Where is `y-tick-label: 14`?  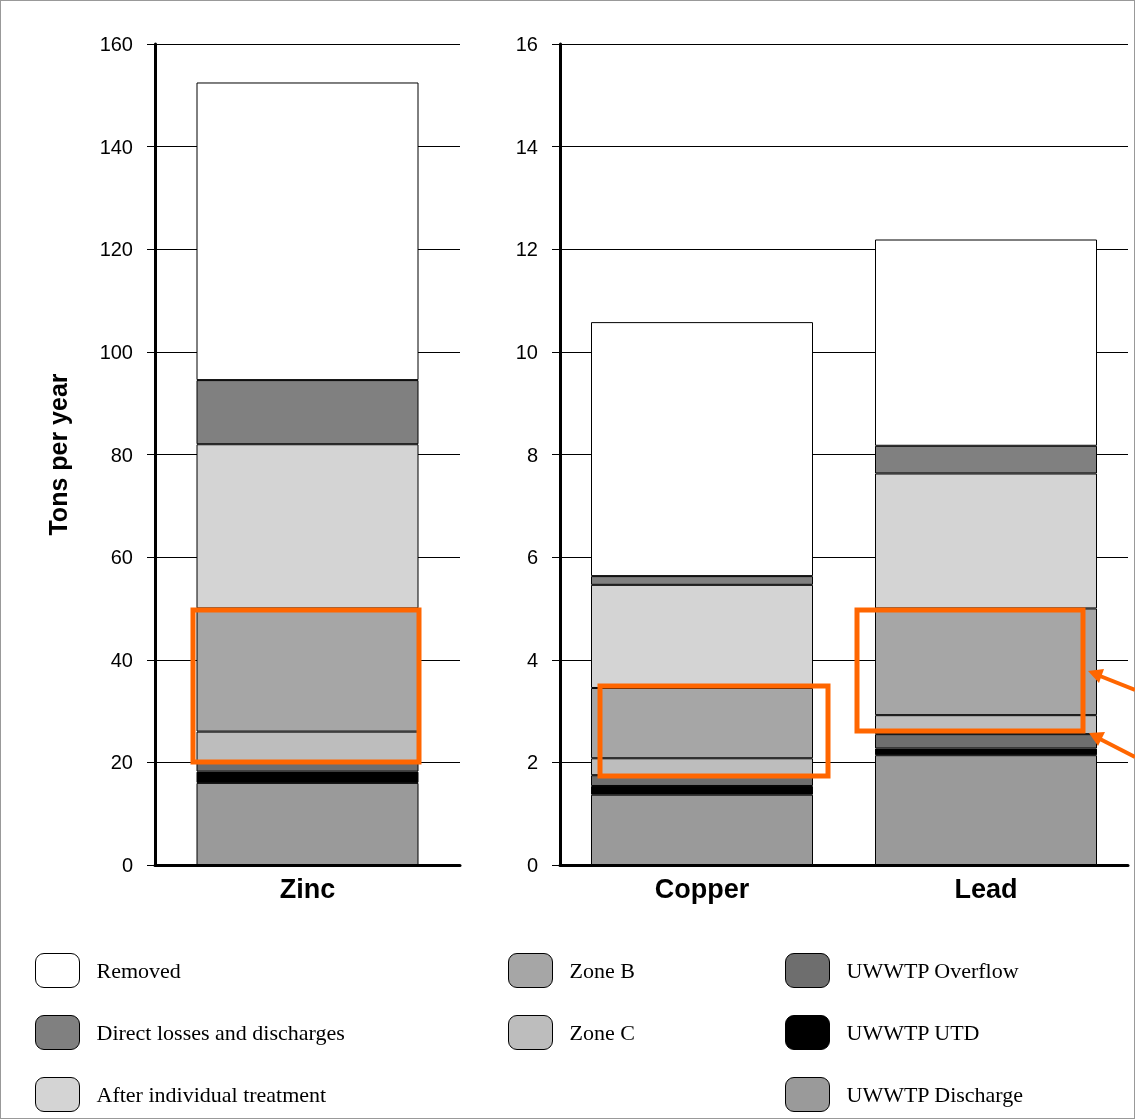 y-tick-label: 14 is located at coordinates (526, 146).